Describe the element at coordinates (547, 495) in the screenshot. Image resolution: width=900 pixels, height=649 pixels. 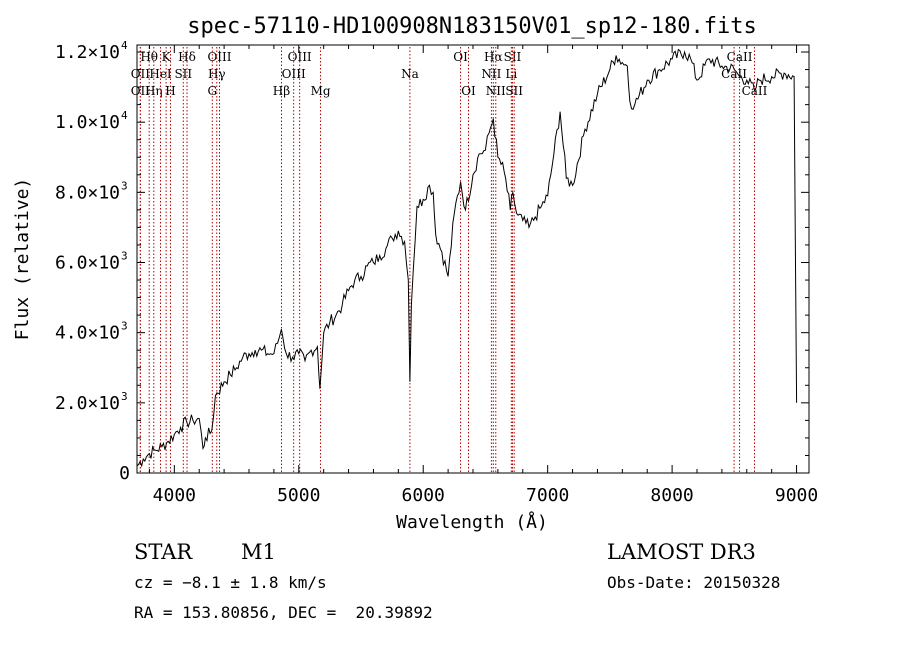
I see `x-tick-label: 7000` at that location.